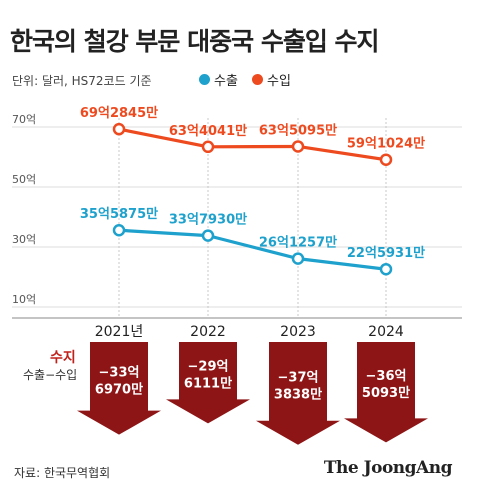  Describe the element at coordinates (386, 376) in the screenshot. I see `balance-label-line1: −36억` at that location.